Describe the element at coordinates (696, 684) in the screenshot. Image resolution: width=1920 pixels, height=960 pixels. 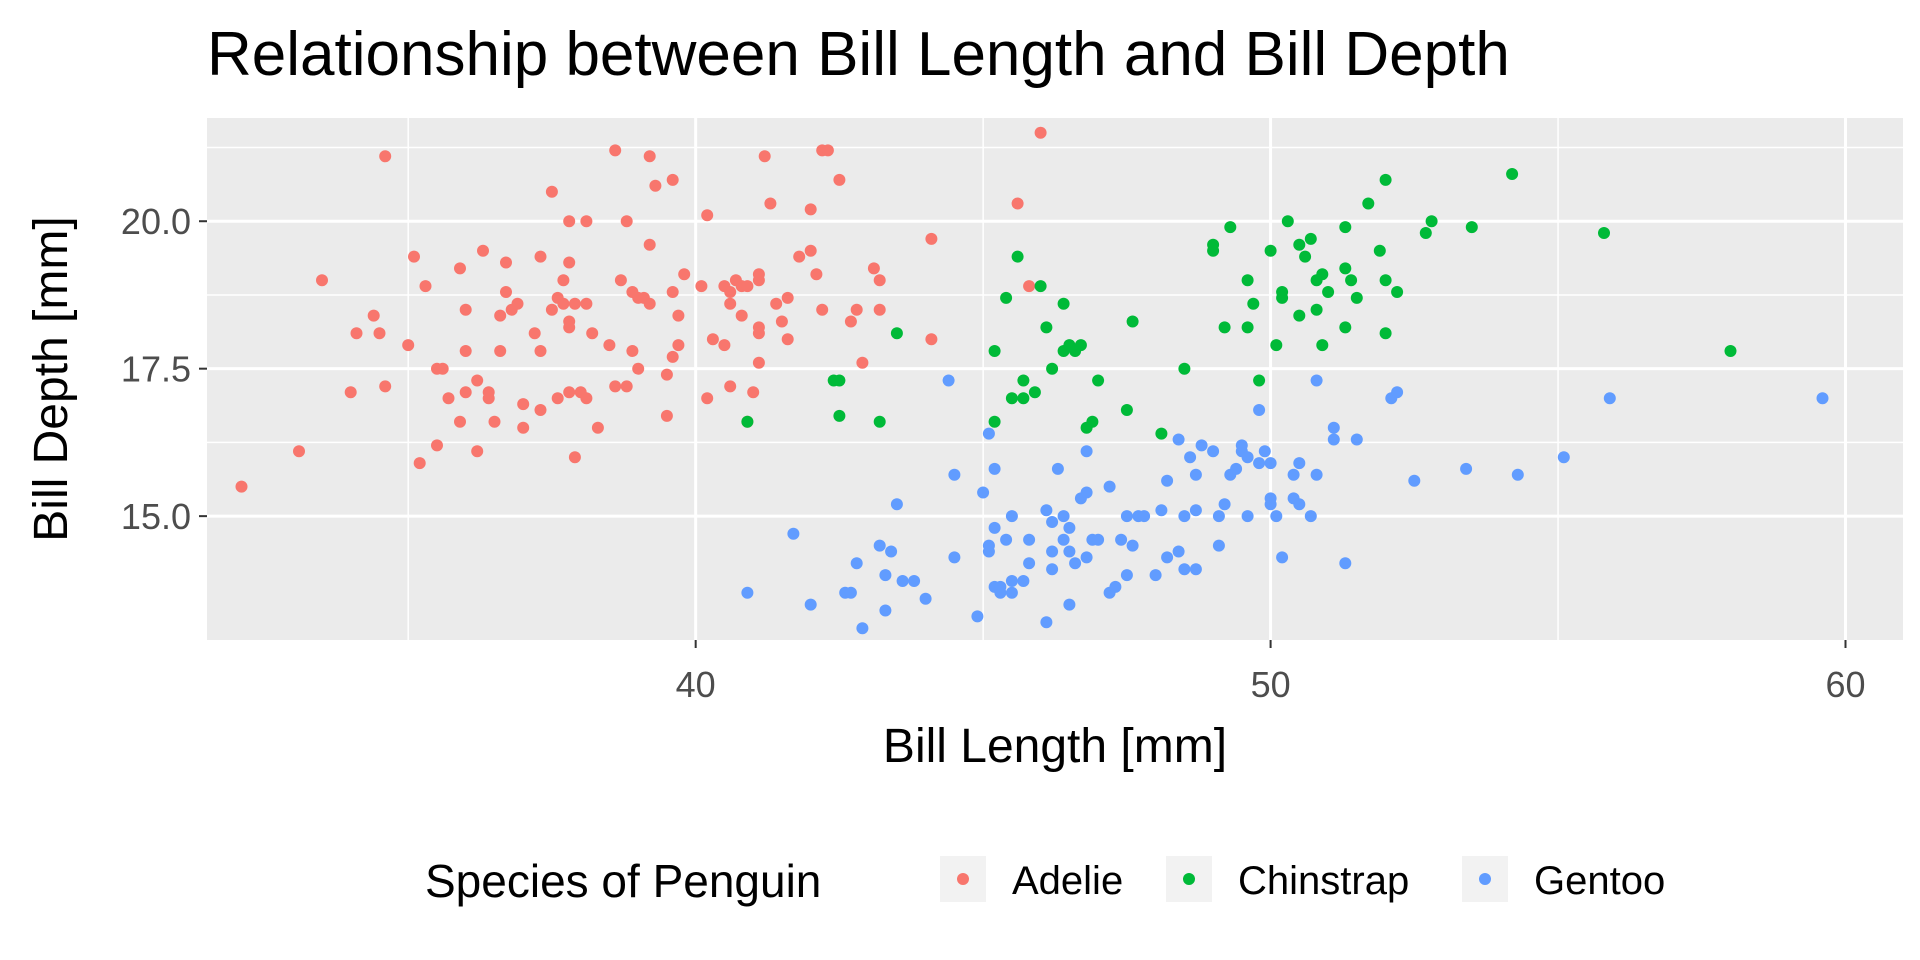
I see `x-tick-label: 40` at that location.